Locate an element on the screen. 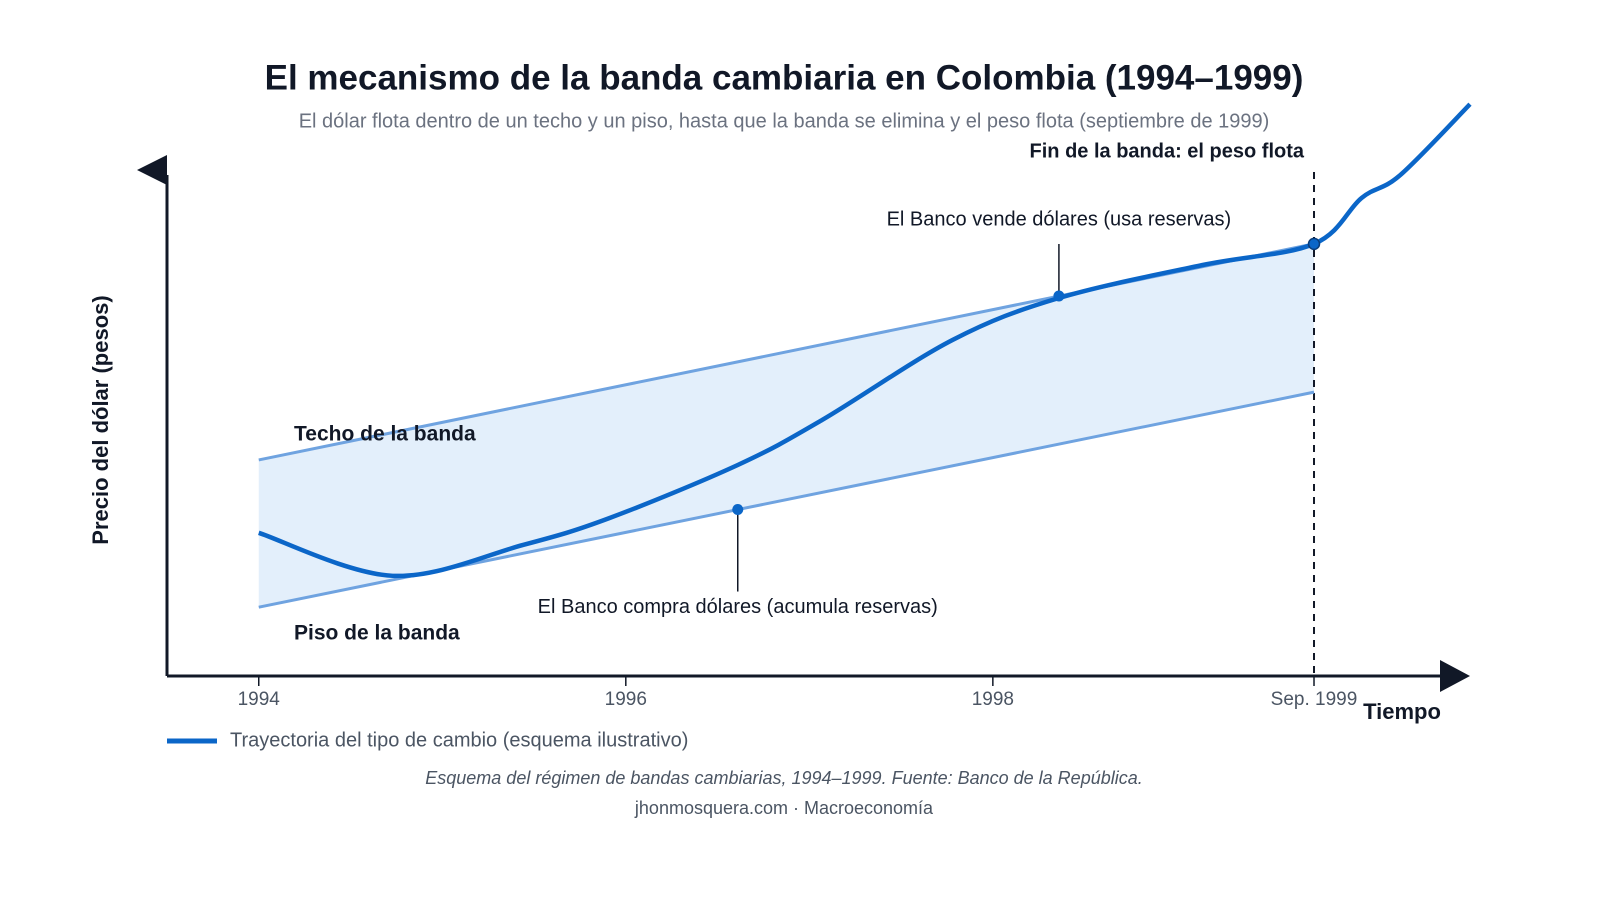 Image resolution: width=1600 pixels, height=900 pixels. x-tick-label: Sep. 1999 is located at coordinates (1314, 699).